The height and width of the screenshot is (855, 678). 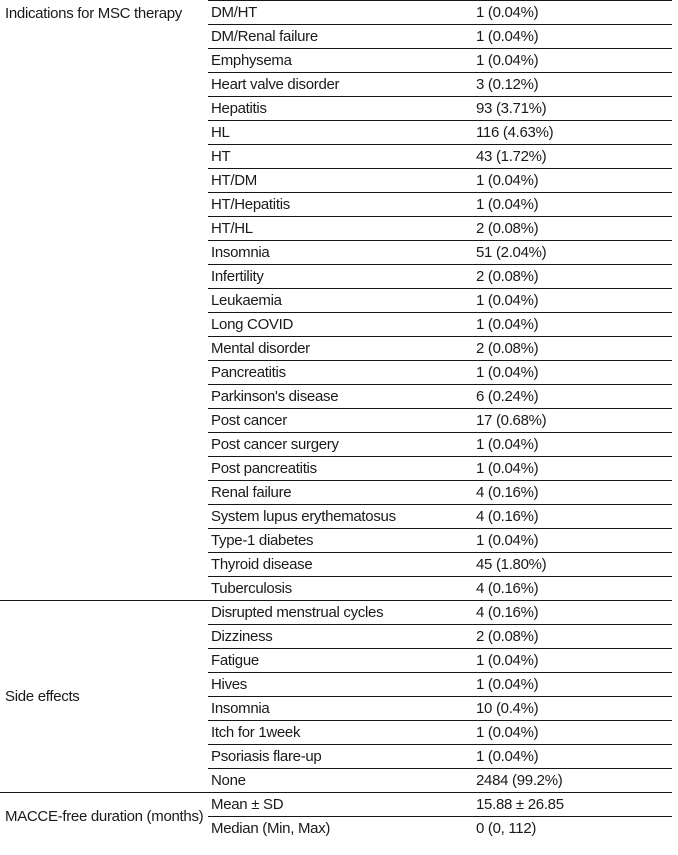 What do you see at coordinates (341, 828) in the screenshot?
I see `row-label: Median (Min, Max)` at bounding box center [341, 828].